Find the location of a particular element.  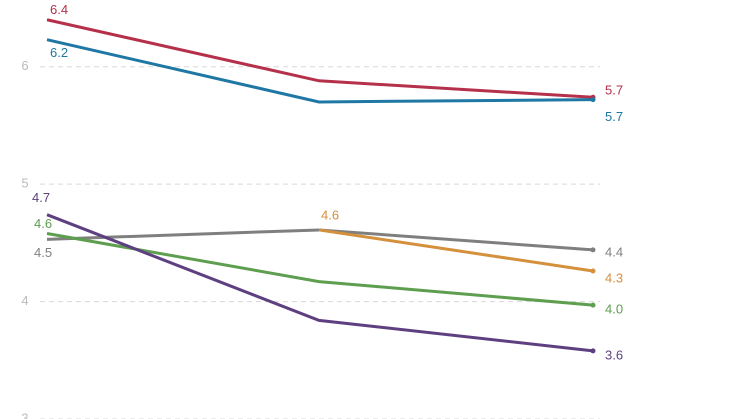

data-label: 4.5 is located at coordinates (43, 252).